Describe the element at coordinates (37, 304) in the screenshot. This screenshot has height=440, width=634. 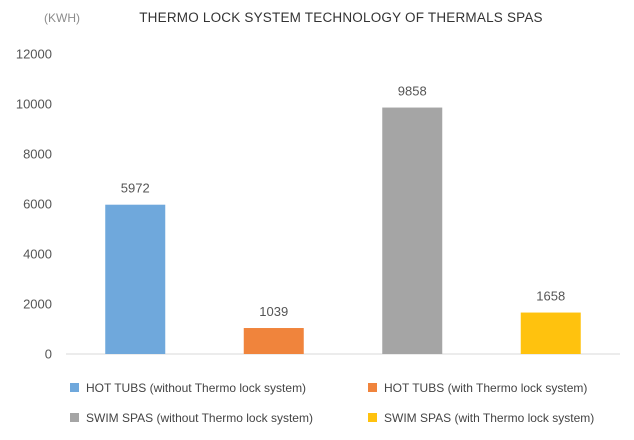
I see `y-tick-label: 2000` at that location.